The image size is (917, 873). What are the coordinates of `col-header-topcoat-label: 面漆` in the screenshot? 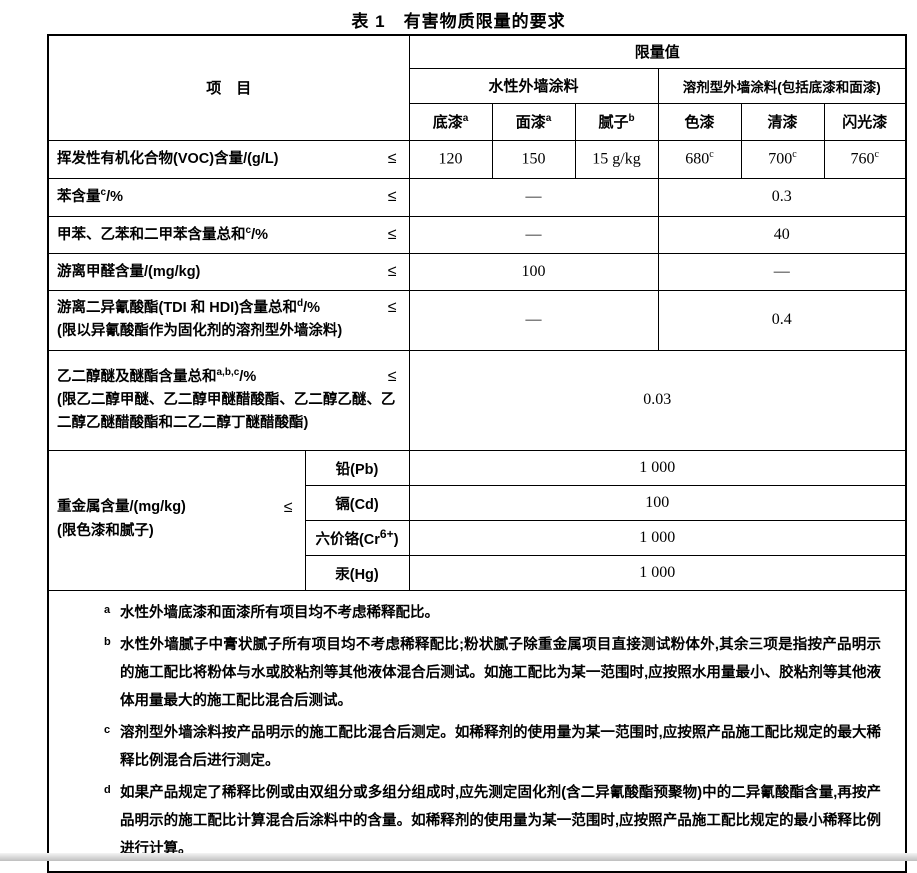 It's located at (530, 122).